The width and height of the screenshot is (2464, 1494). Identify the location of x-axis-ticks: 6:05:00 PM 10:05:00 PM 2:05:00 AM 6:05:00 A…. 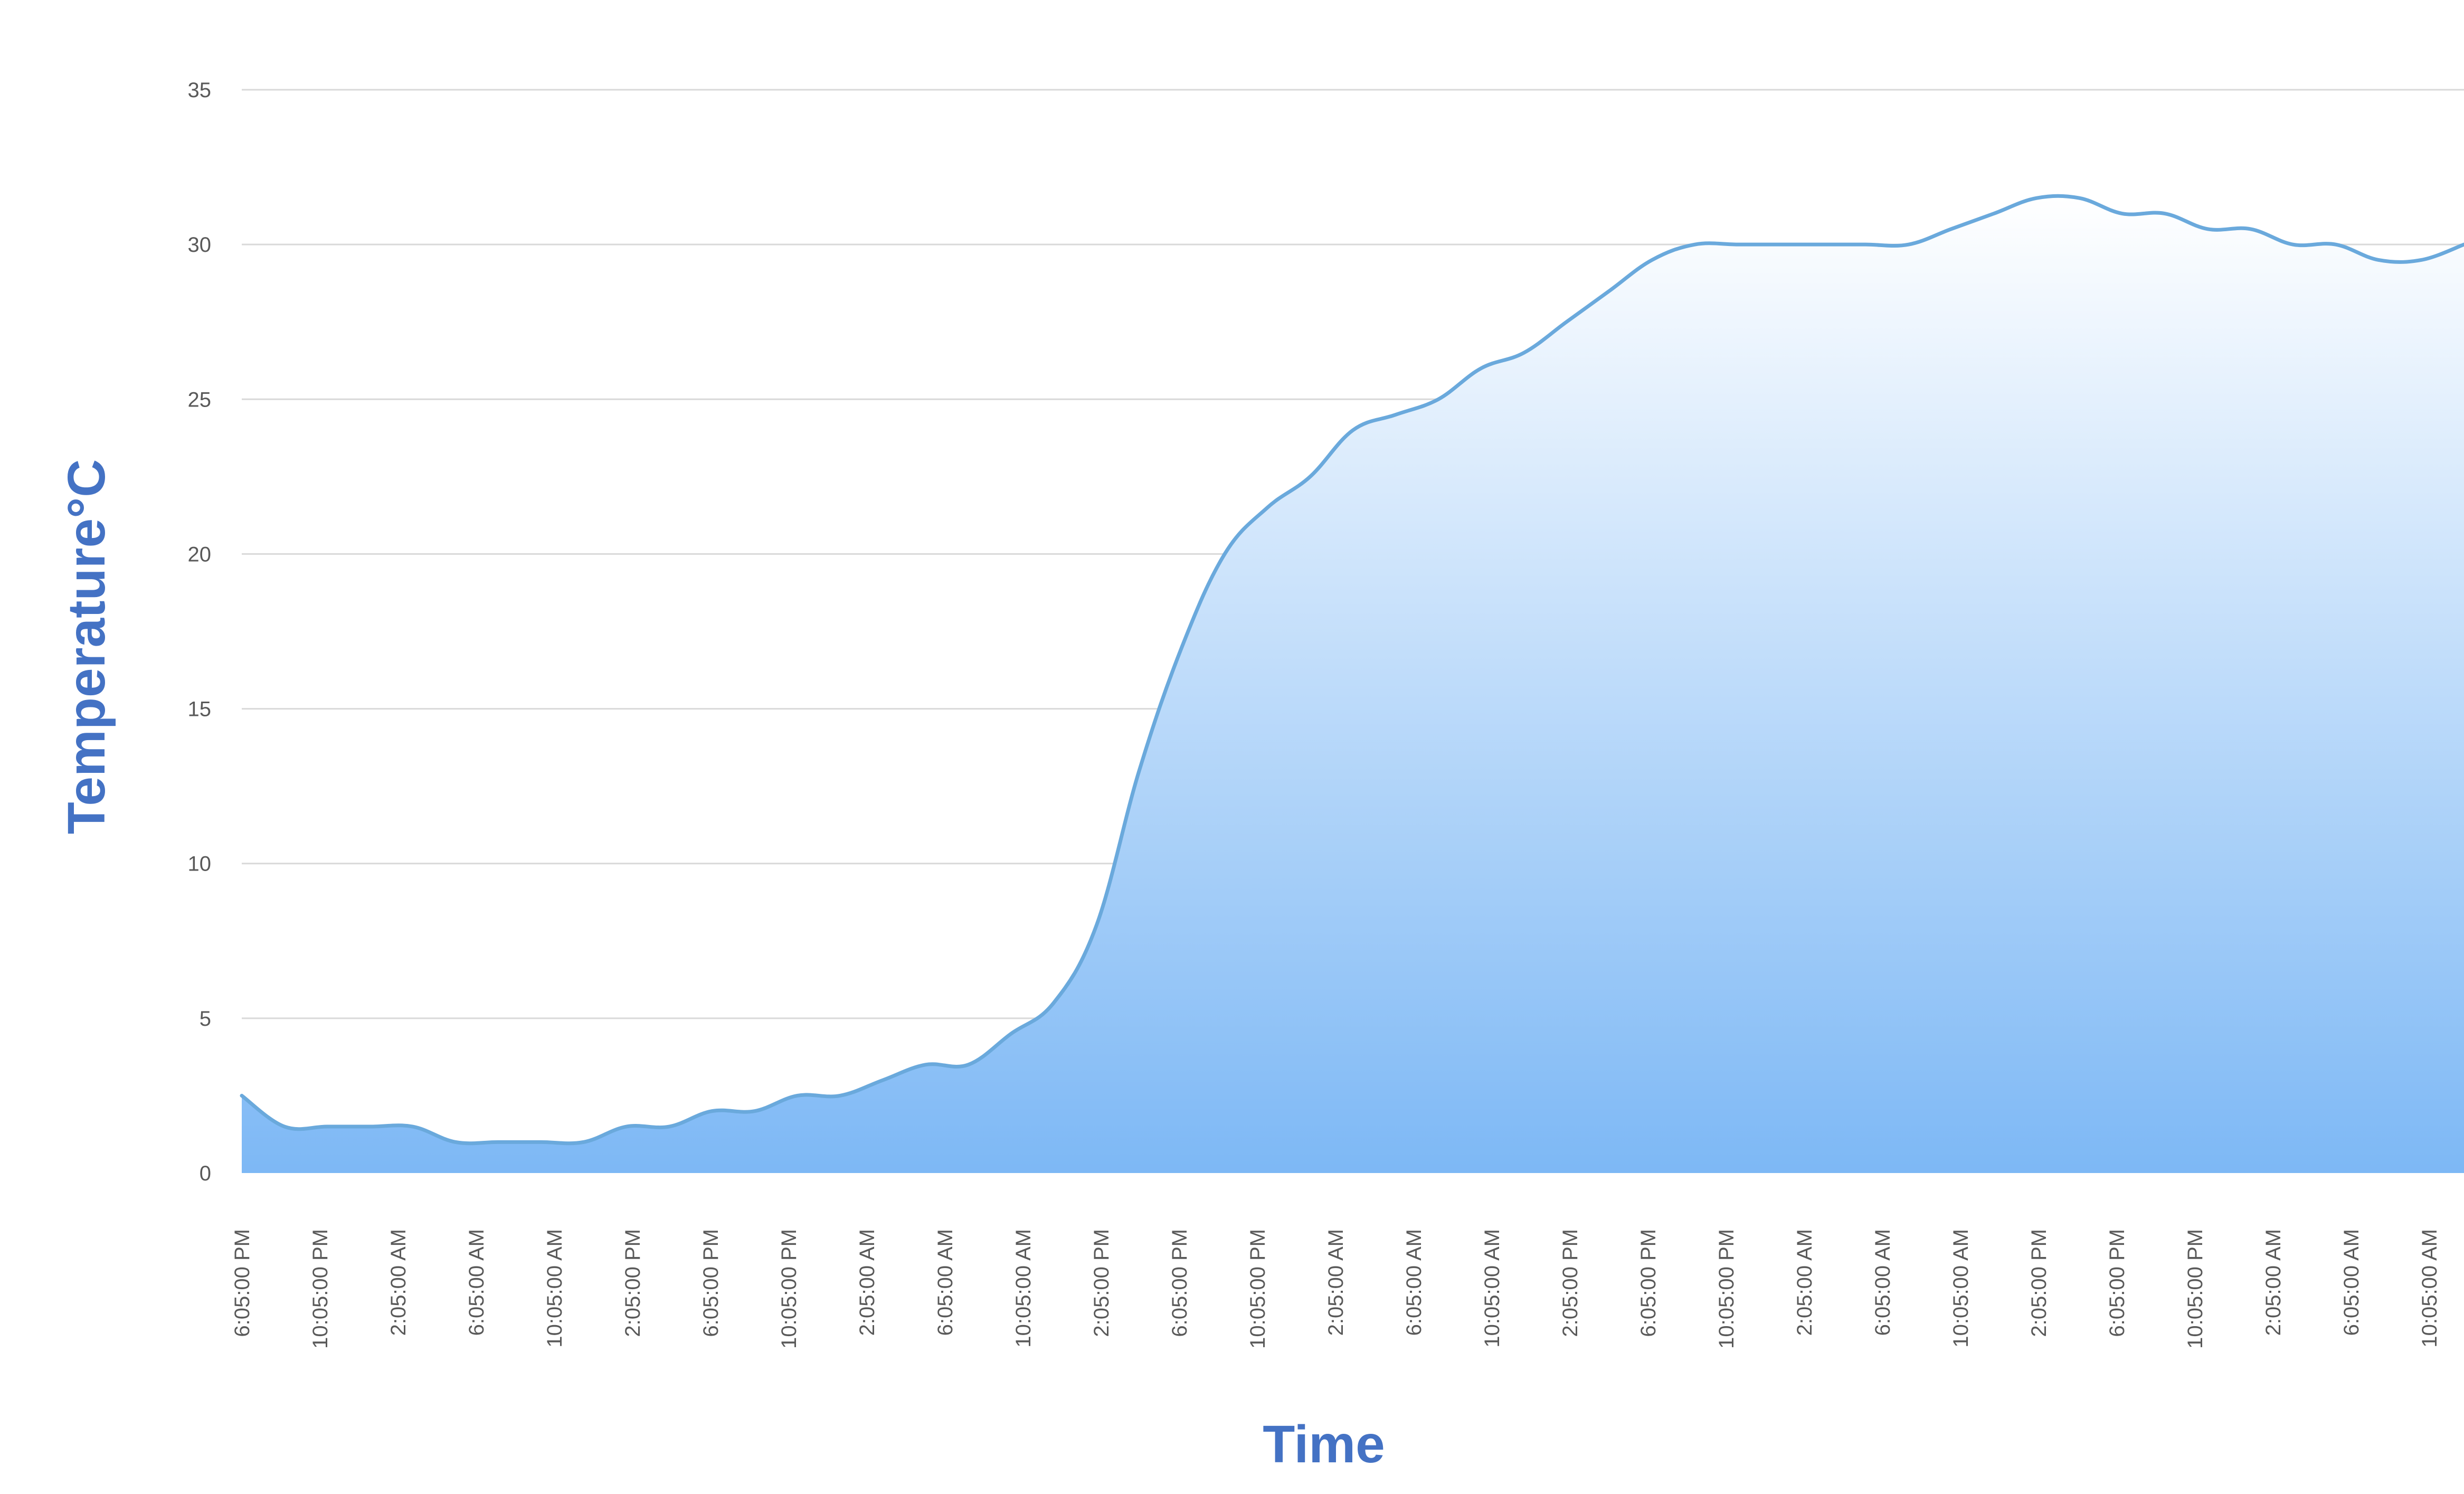
(1336, 1289).